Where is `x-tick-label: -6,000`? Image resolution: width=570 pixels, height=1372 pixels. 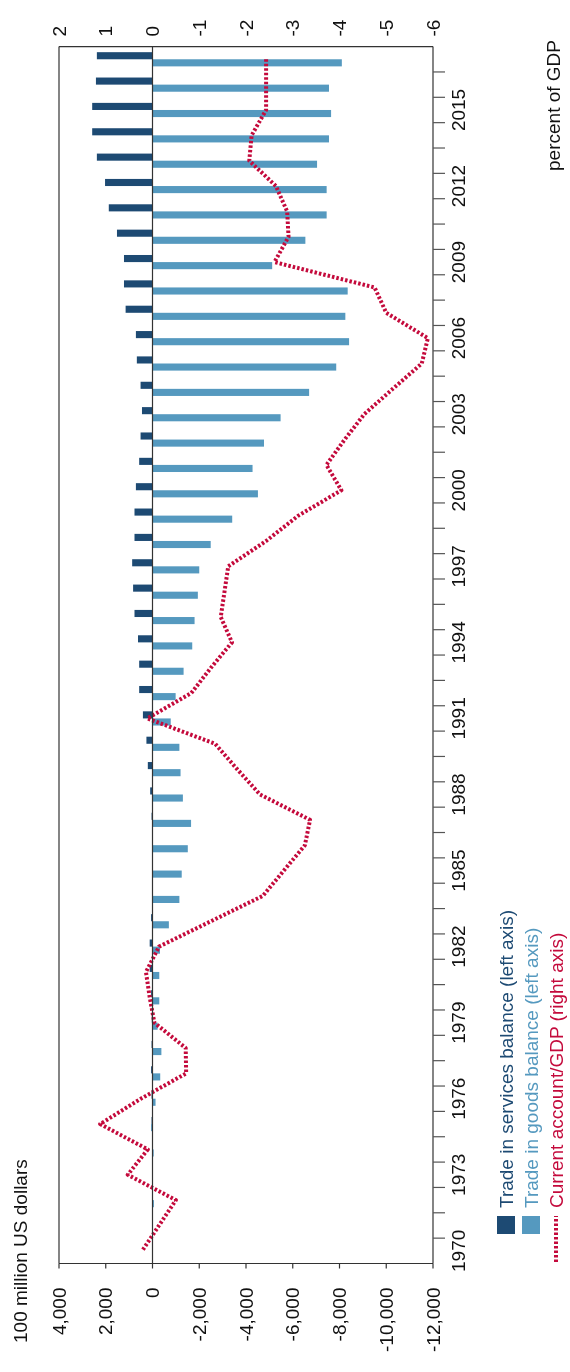
x-tick-label: -6,000 is located at coordinates (293, 1314).